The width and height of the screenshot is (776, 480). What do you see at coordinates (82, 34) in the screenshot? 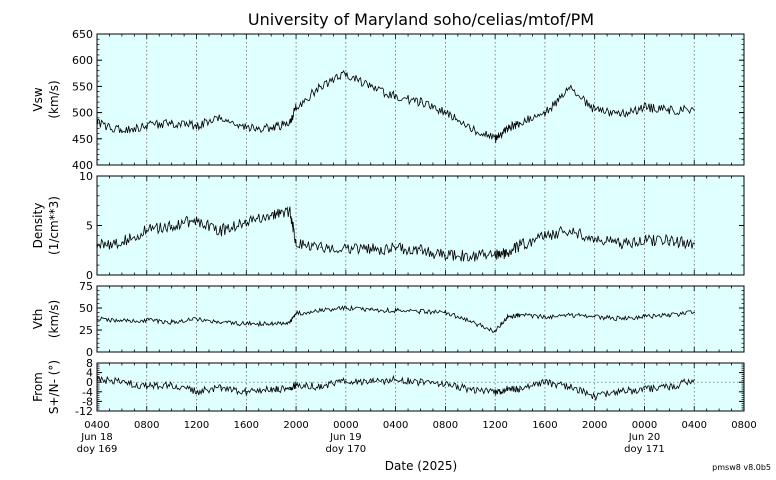
I see `y-tick-label: 650` at bounding box center [82, 34].